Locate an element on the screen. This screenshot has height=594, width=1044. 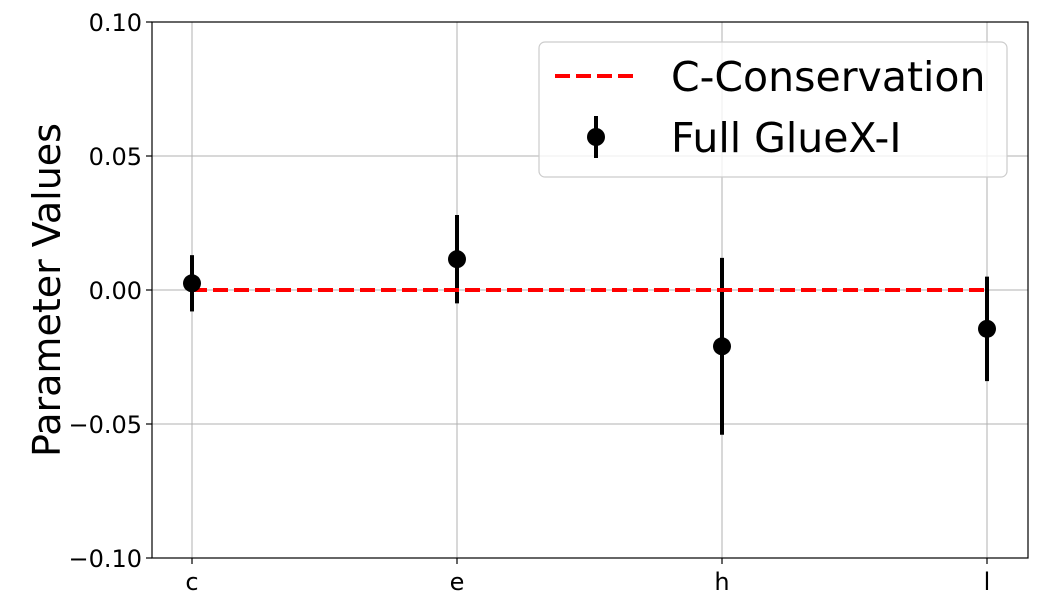
legend-label-full-gluex-i: Full GlueX-I is located at coordinates (786, 138).